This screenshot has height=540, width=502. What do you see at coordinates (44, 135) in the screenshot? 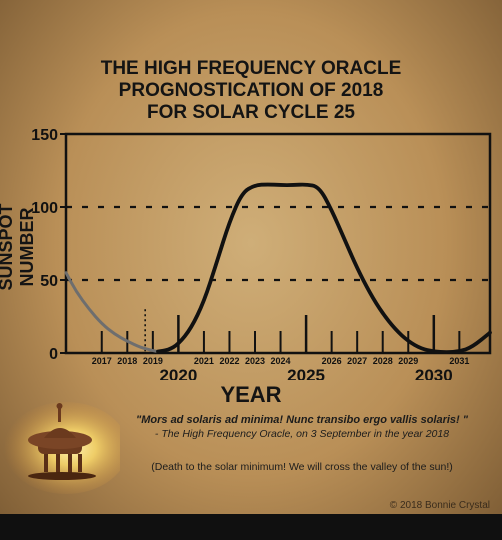
I see `y-tick-label-150: 150` at bounding box center [44, 135].